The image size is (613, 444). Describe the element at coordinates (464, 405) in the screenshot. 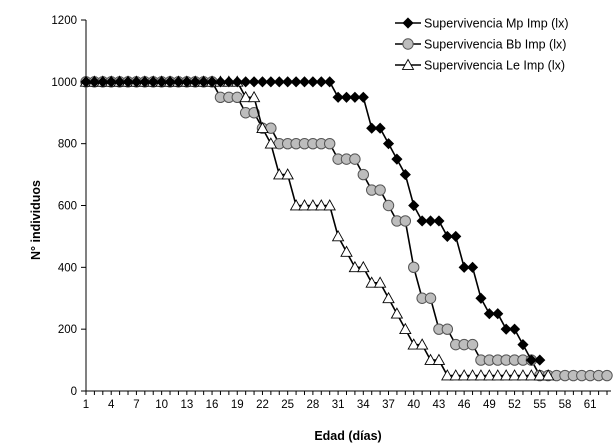

I see `x-tick-label: 46` at that location.